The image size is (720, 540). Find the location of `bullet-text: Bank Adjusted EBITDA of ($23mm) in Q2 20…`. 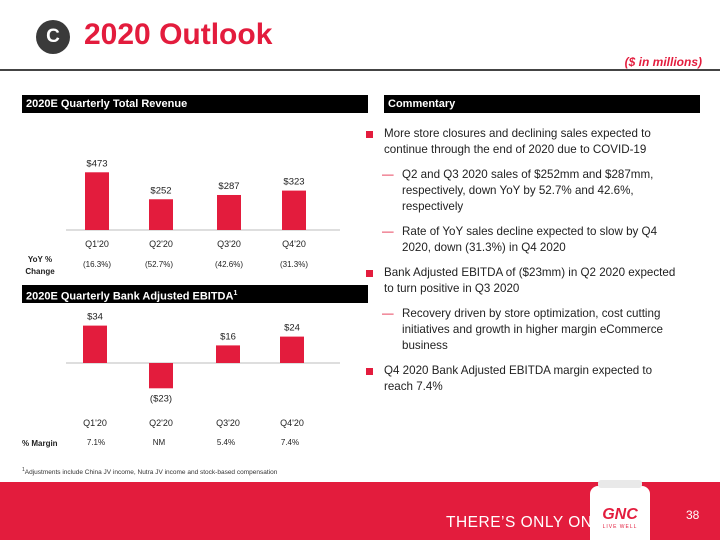

bullet-text: Bank Adjusted EBITDA of ($23mm) in Q2 20… is located at coordinates (530, 280).